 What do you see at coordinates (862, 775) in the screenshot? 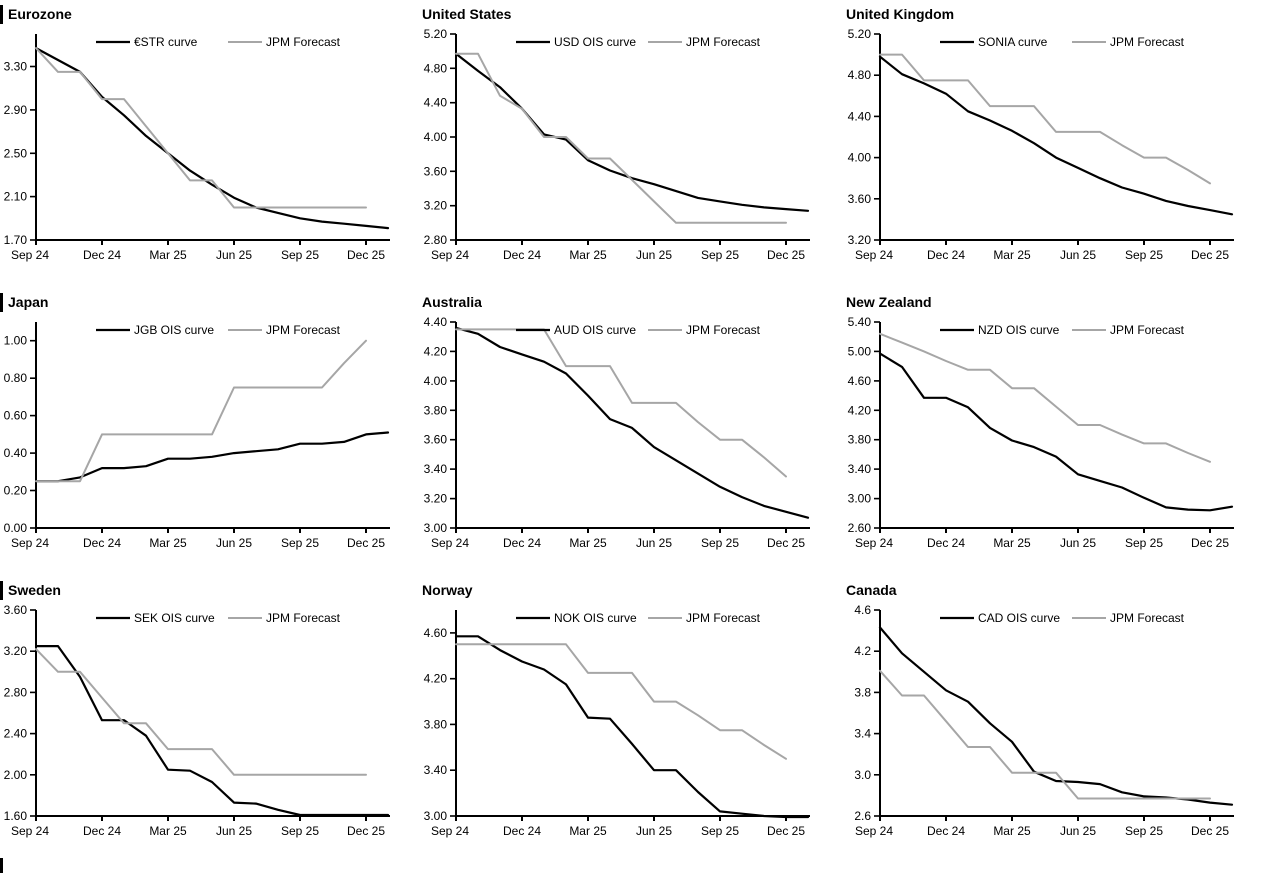
I see `svg-text: 3.0` at bounding box center [862, 775].